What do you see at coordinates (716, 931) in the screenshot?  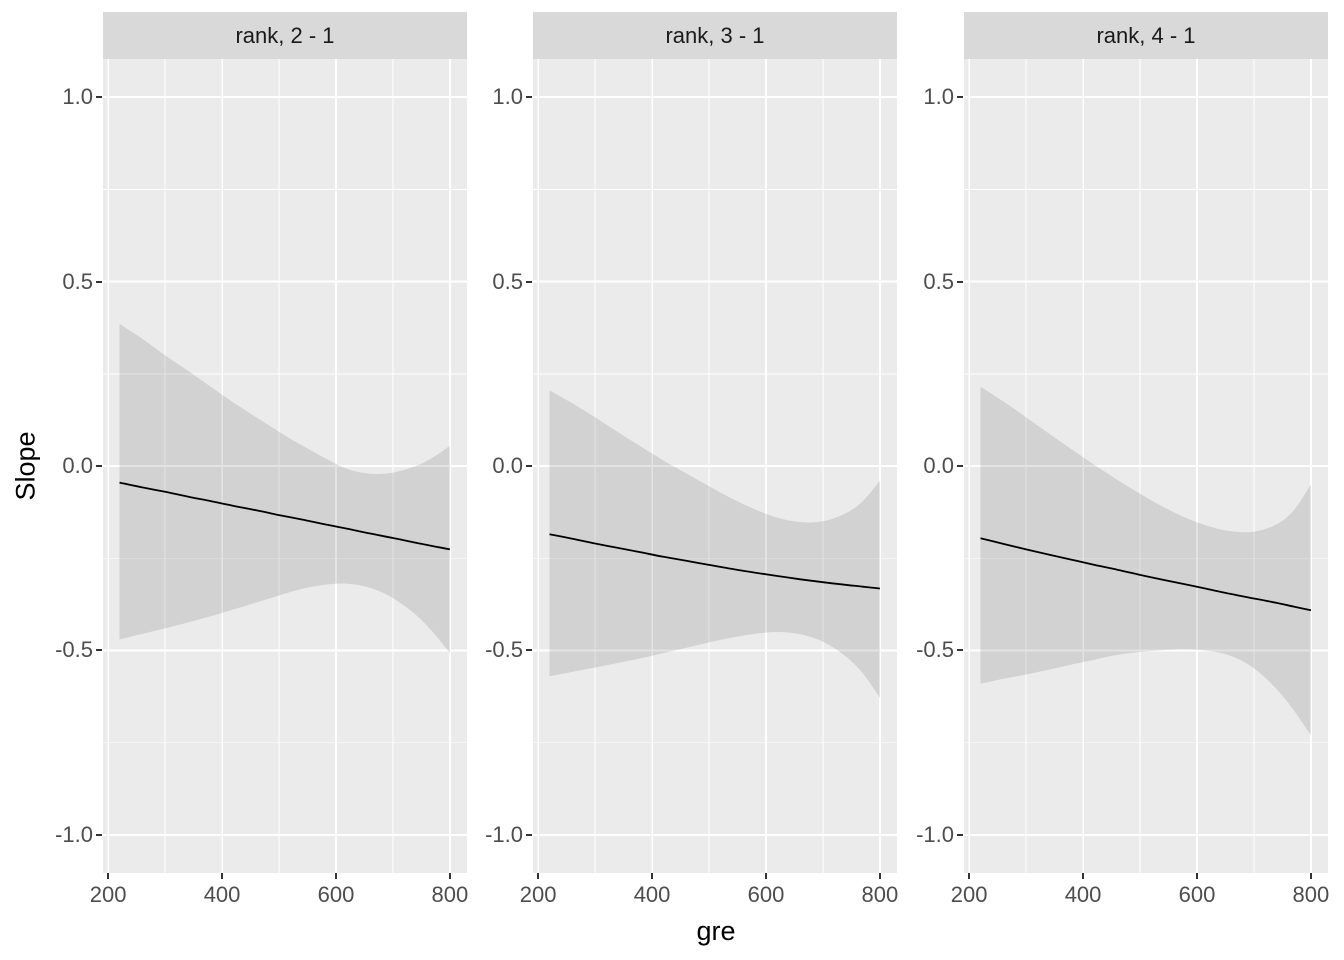 I see `x-axis-title: gre` at bounding box center [716, 931].